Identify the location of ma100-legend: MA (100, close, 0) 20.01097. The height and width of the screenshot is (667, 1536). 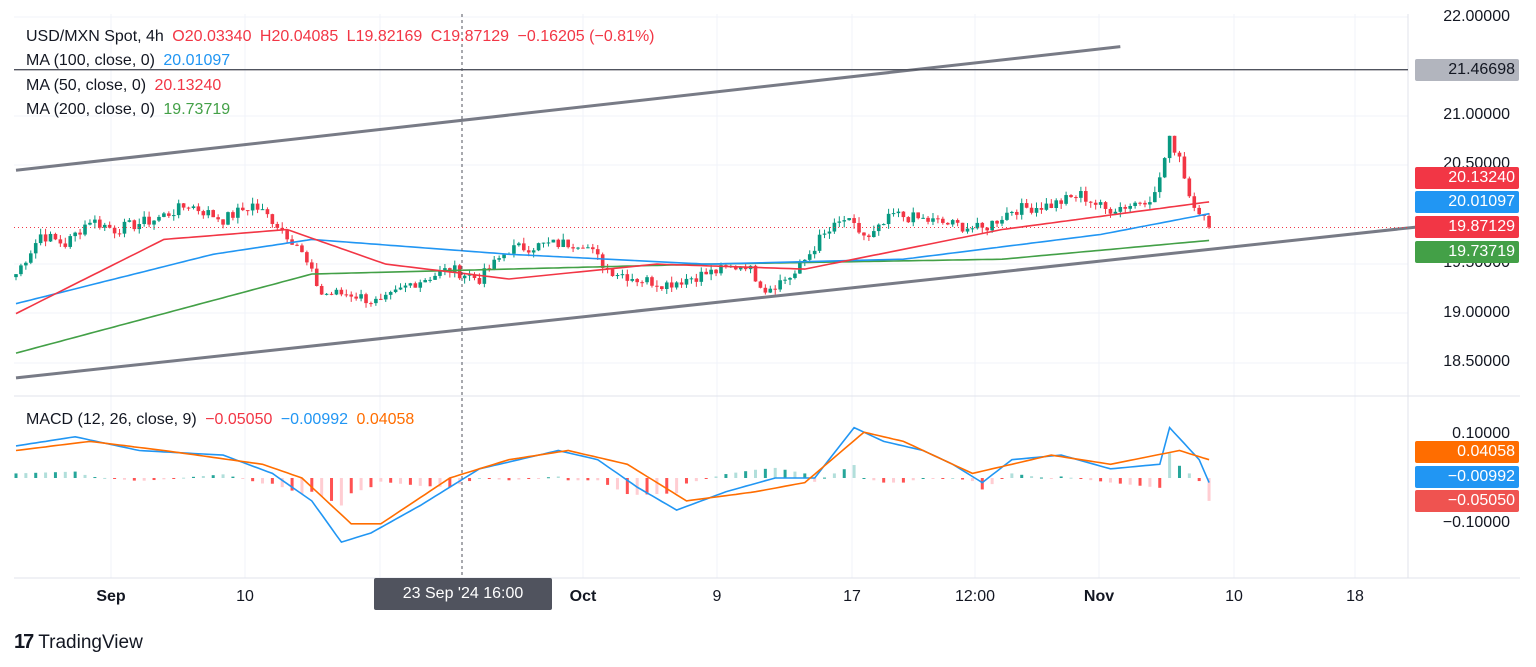
(130, 61).